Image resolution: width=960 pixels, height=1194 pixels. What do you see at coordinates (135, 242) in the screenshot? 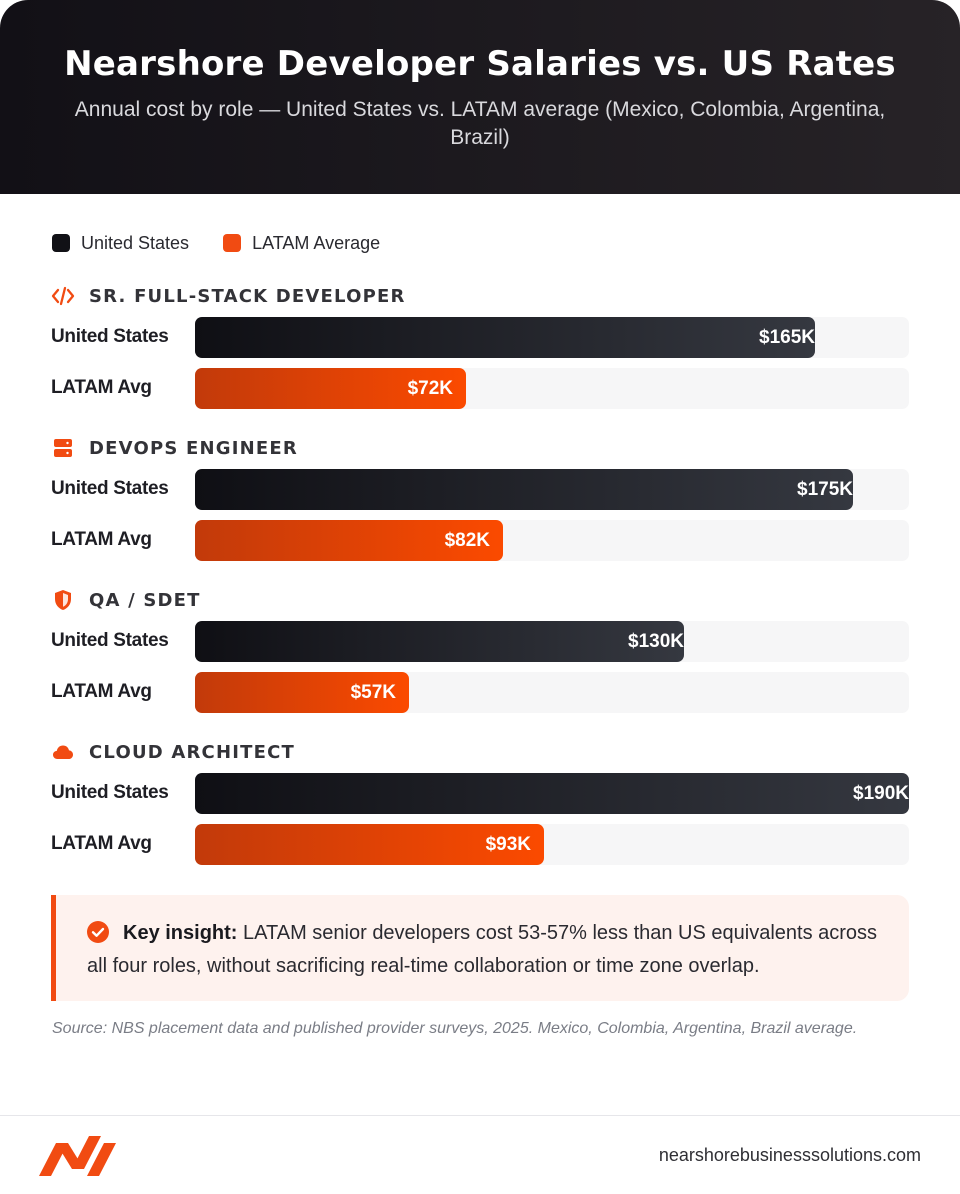
I see `legend-label-us: United States` at bounding box center [135, 242].